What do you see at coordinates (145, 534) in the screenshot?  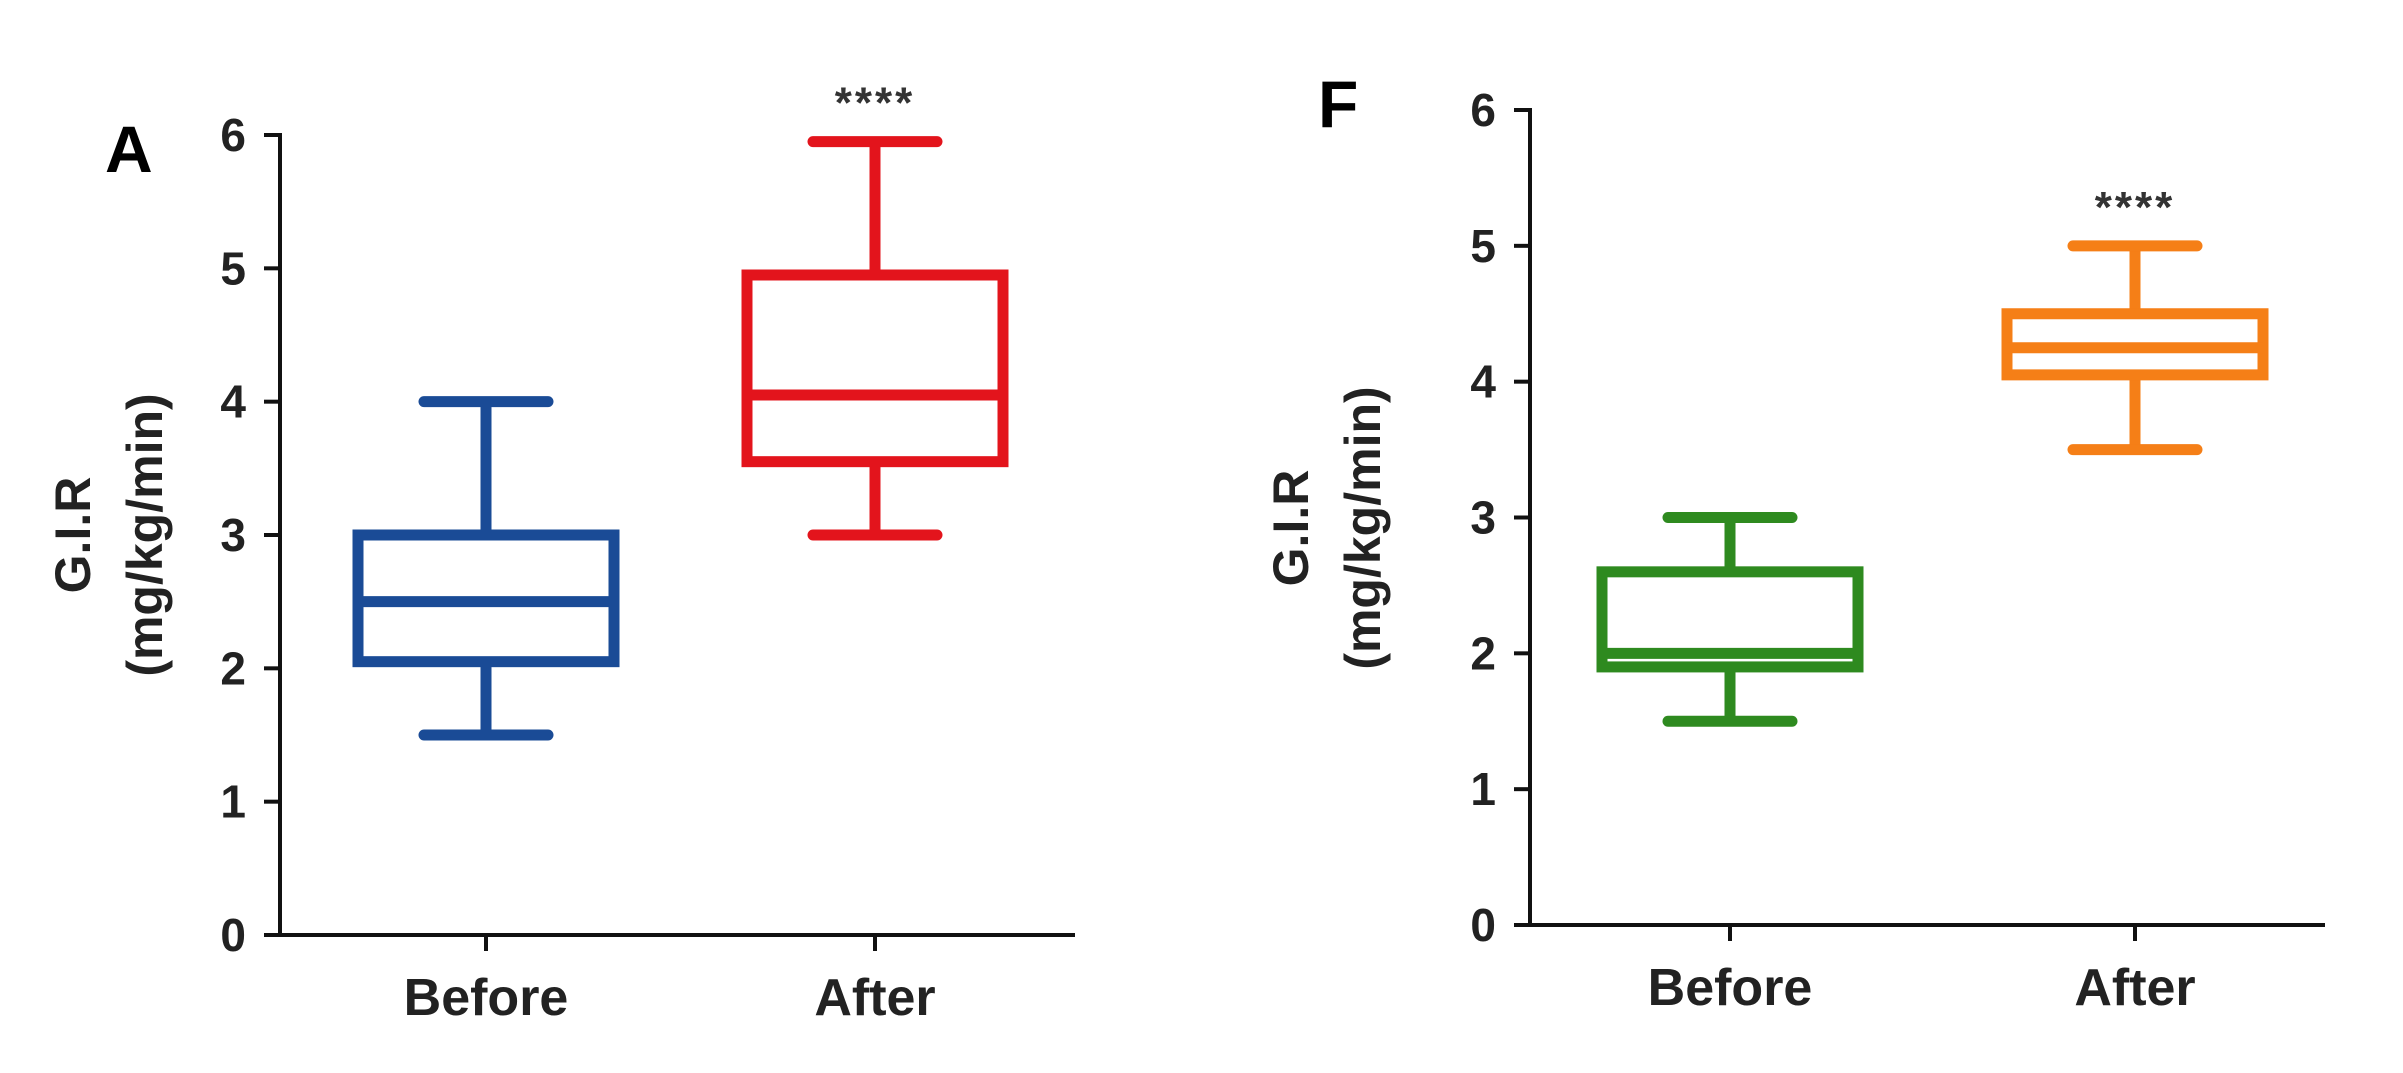 I see `panel-a-y-axis-label-line-2: (mg/kg/min)` at bounding box center [145, 534].